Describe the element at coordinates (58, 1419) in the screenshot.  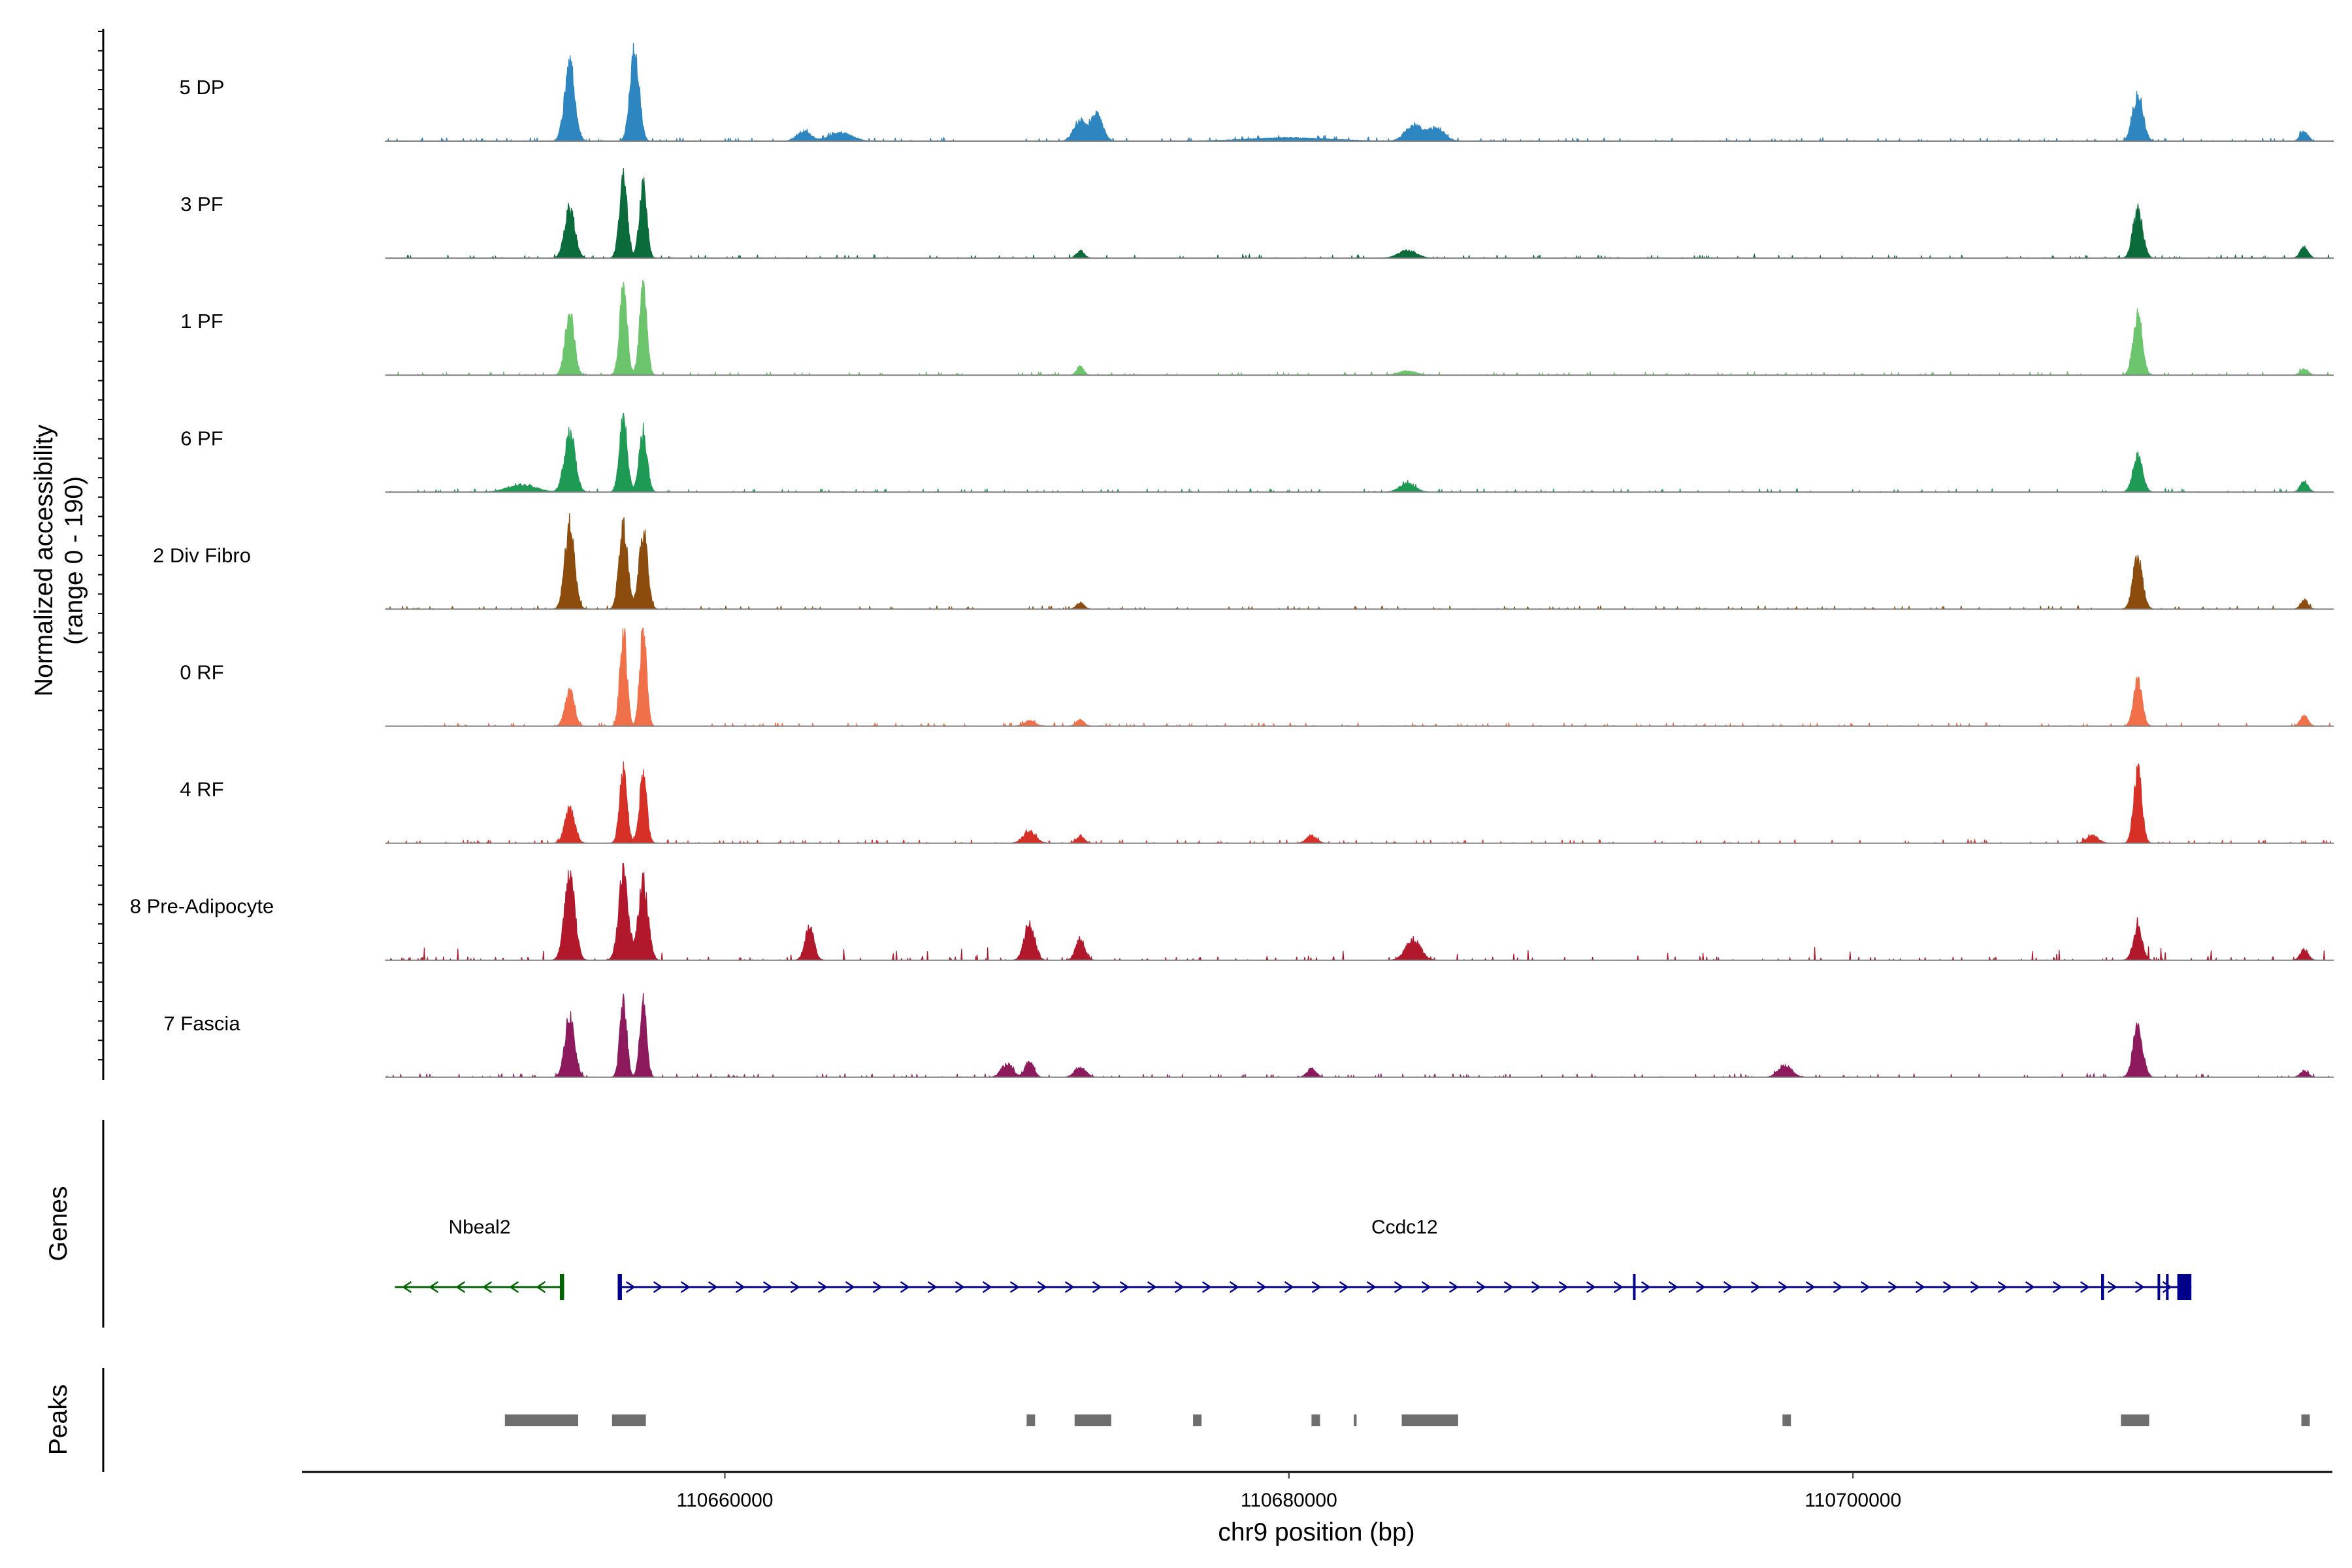
I see `peaks-track-label: Peaks` at that location.